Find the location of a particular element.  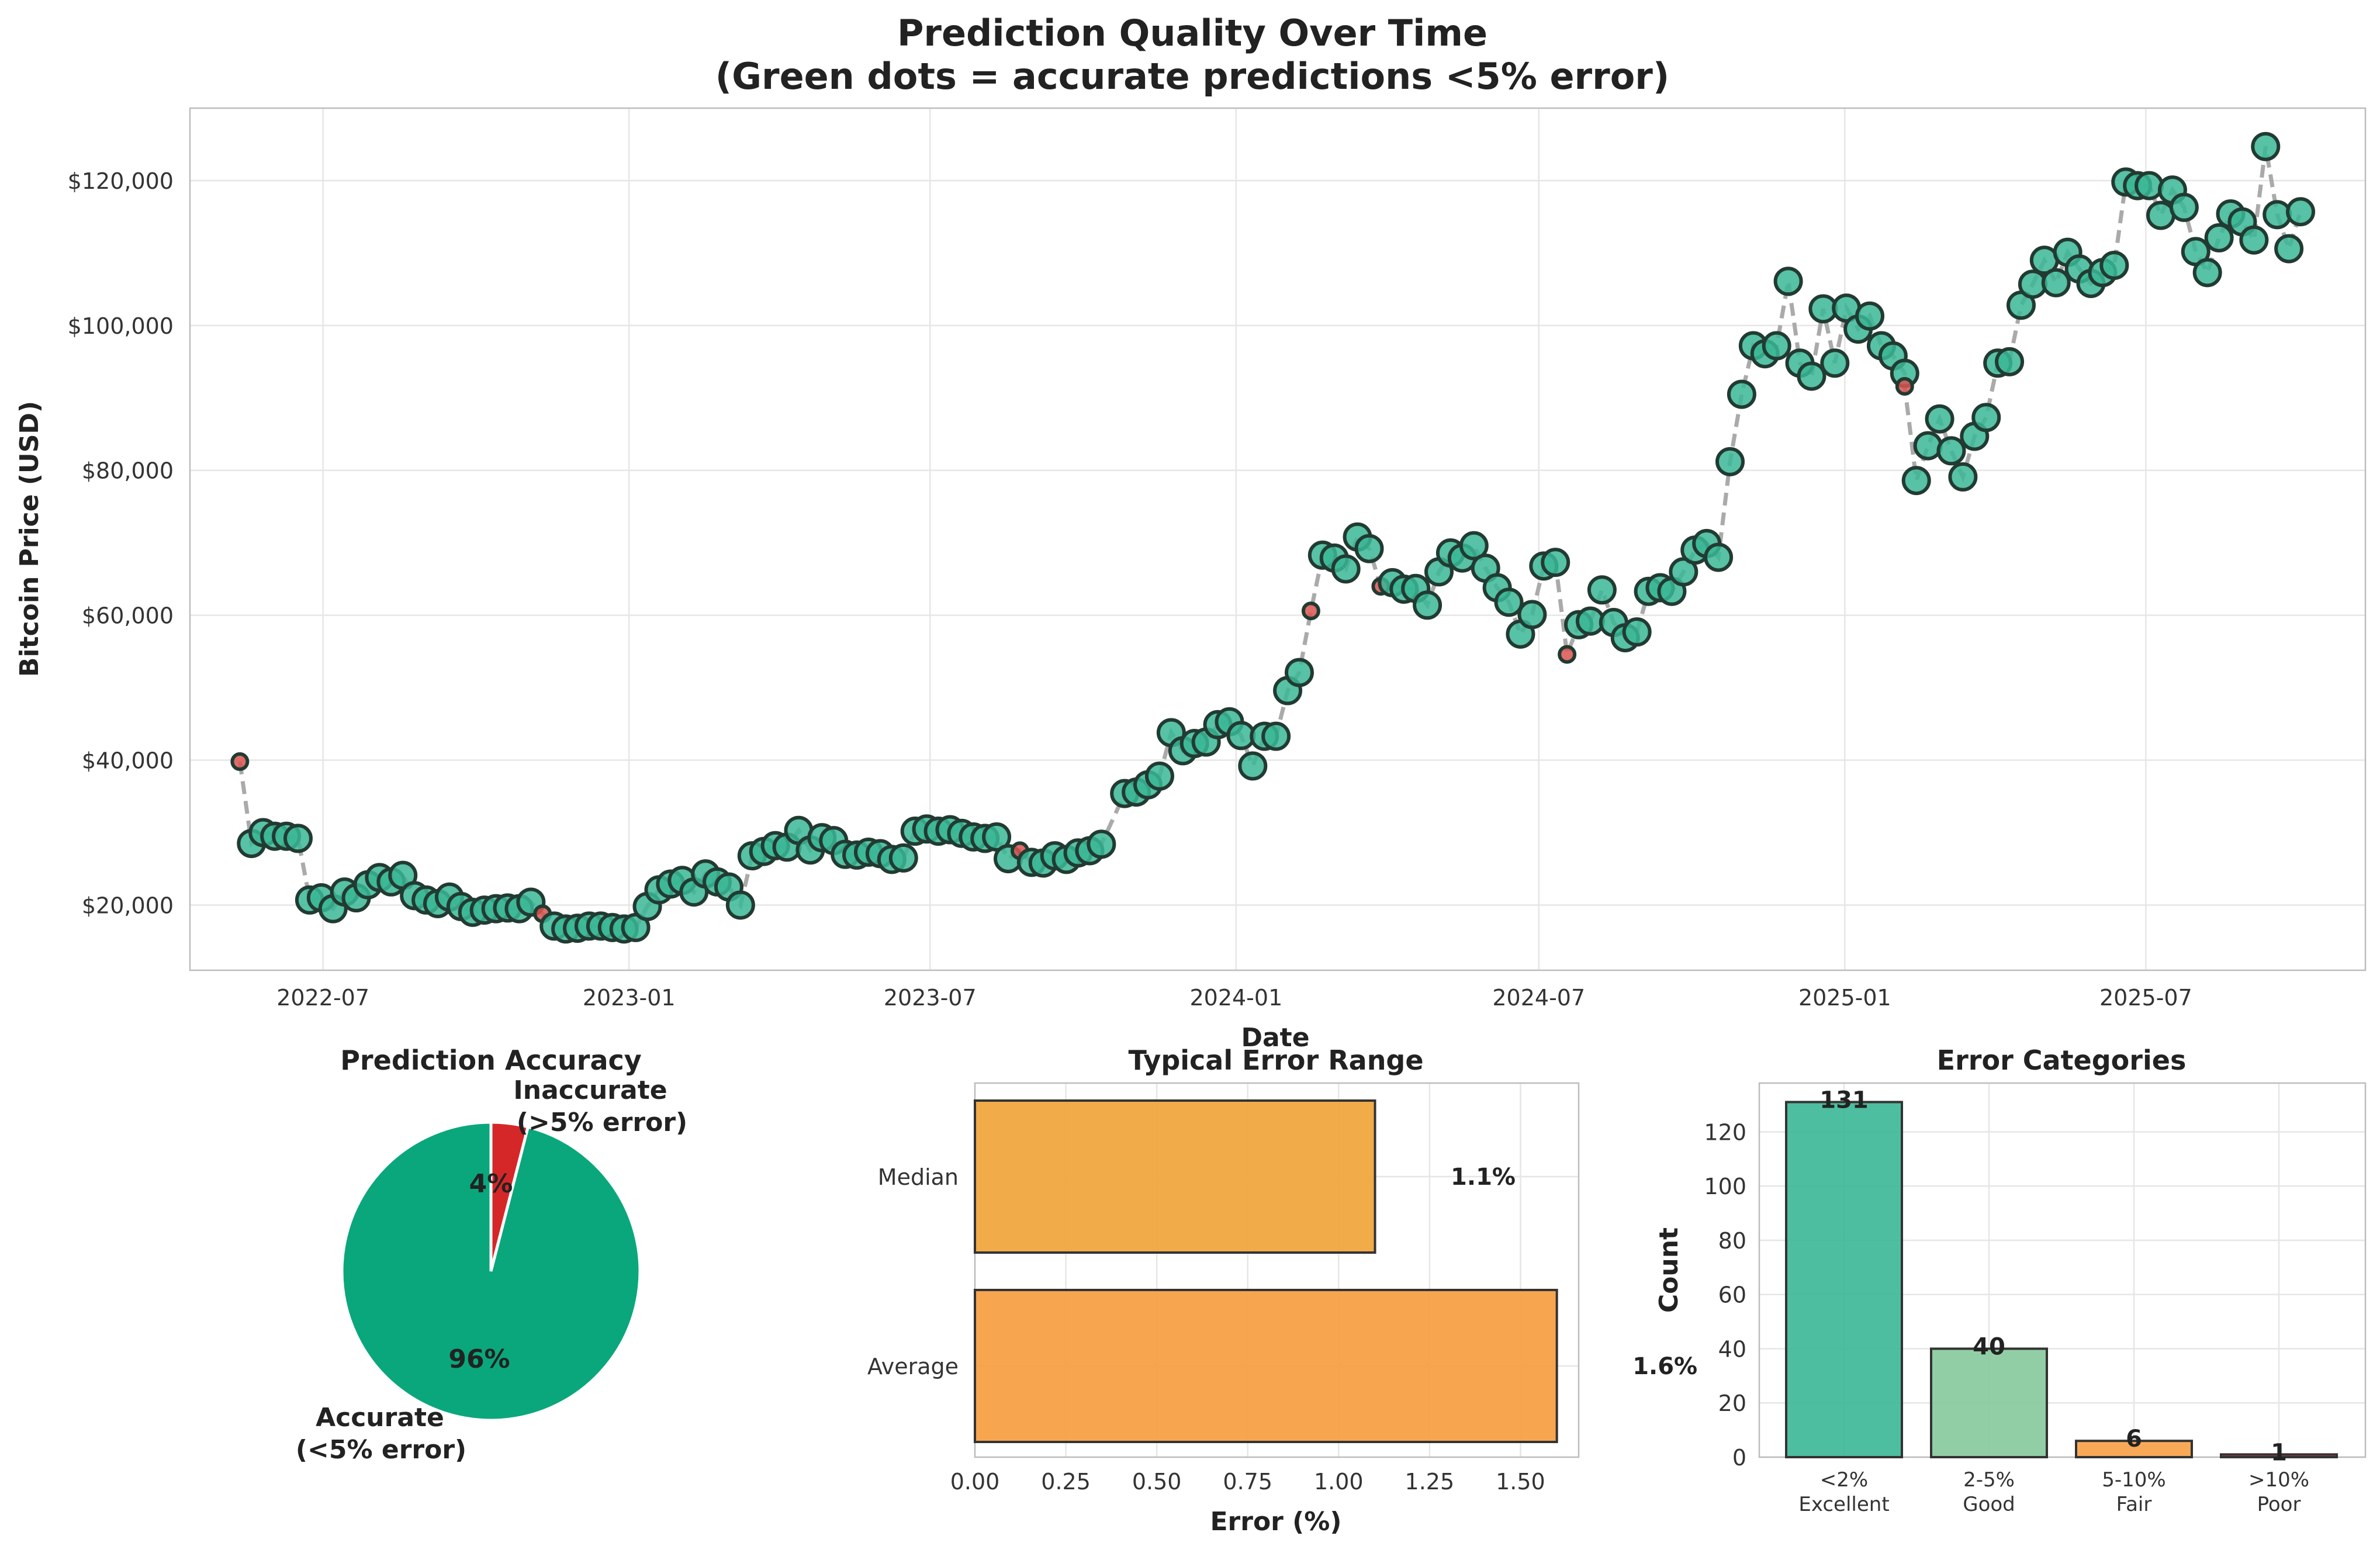

hbar-value-label: 1.6% is located at coordinates (1664, 1366).